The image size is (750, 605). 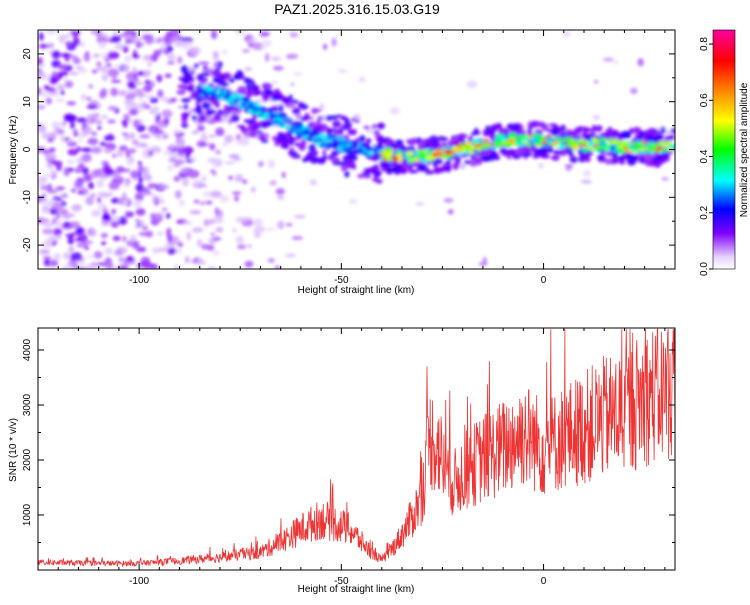 What do you see at coordinates (704, 212) in the screenshot?
I see `colorbar-tick-label: 0.2` at bounding box center [704, 212].